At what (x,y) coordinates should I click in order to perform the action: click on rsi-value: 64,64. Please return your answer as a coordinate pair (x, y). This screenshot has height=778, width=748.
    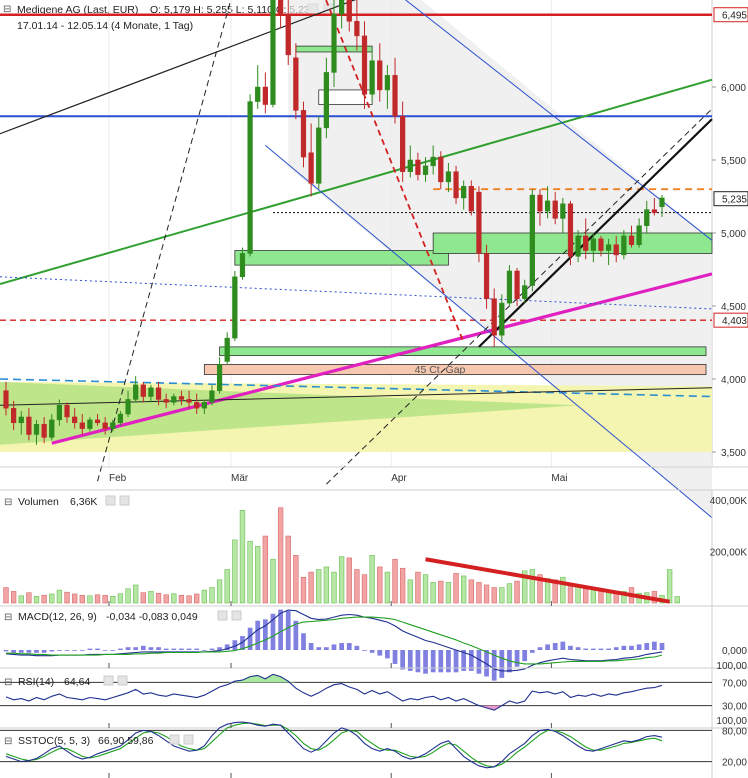
    Looking at the image, I should click on (77, 682).